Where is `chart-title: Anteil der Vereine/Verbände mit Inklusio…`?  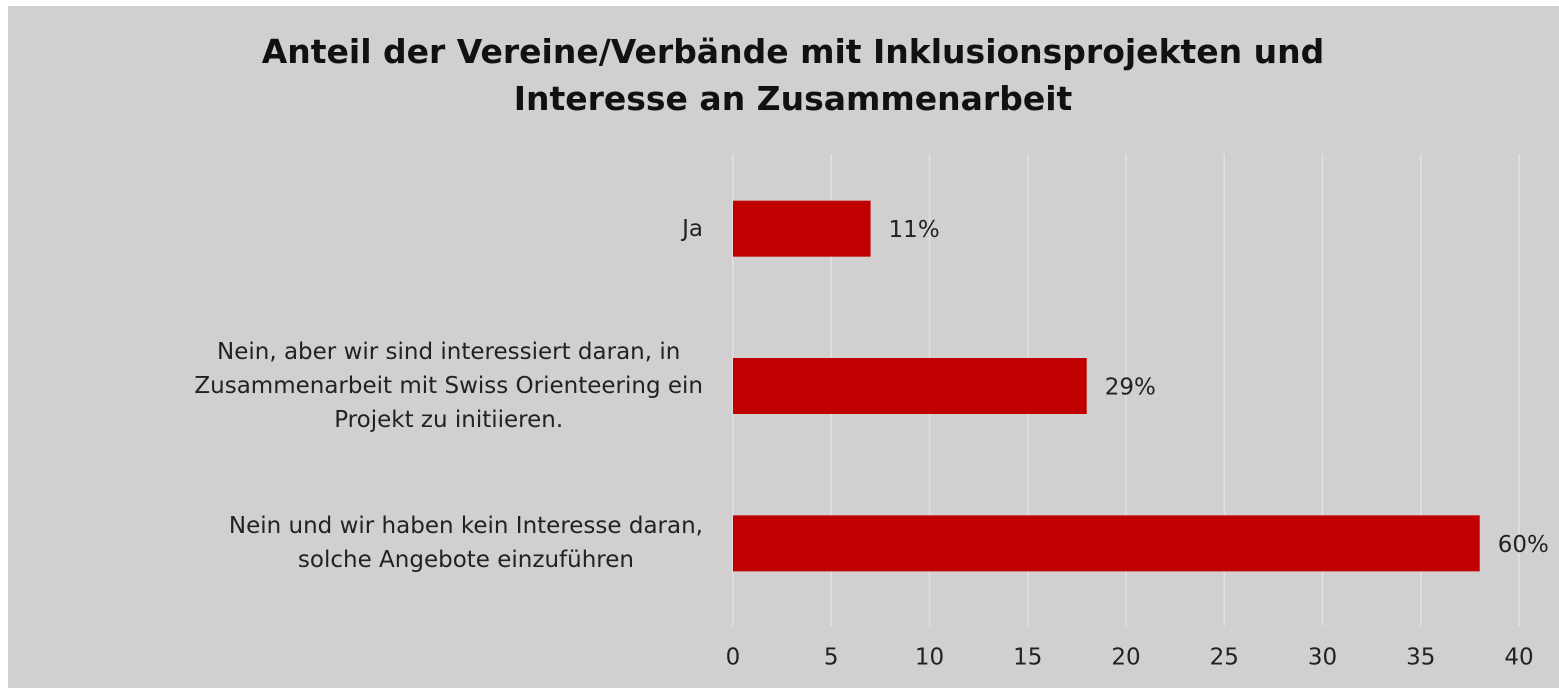
chart-title: Anteil der Vereine/Verbände mit Inklusio… is located at coordinates (793, 75).